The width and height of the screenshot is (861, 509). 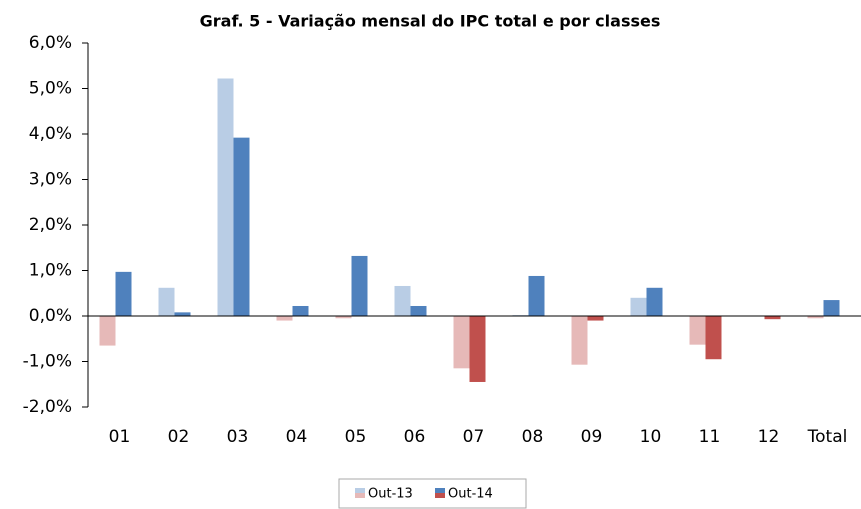 I want to click on y-tick-label: 6,0%, so click(x=50, y=43).